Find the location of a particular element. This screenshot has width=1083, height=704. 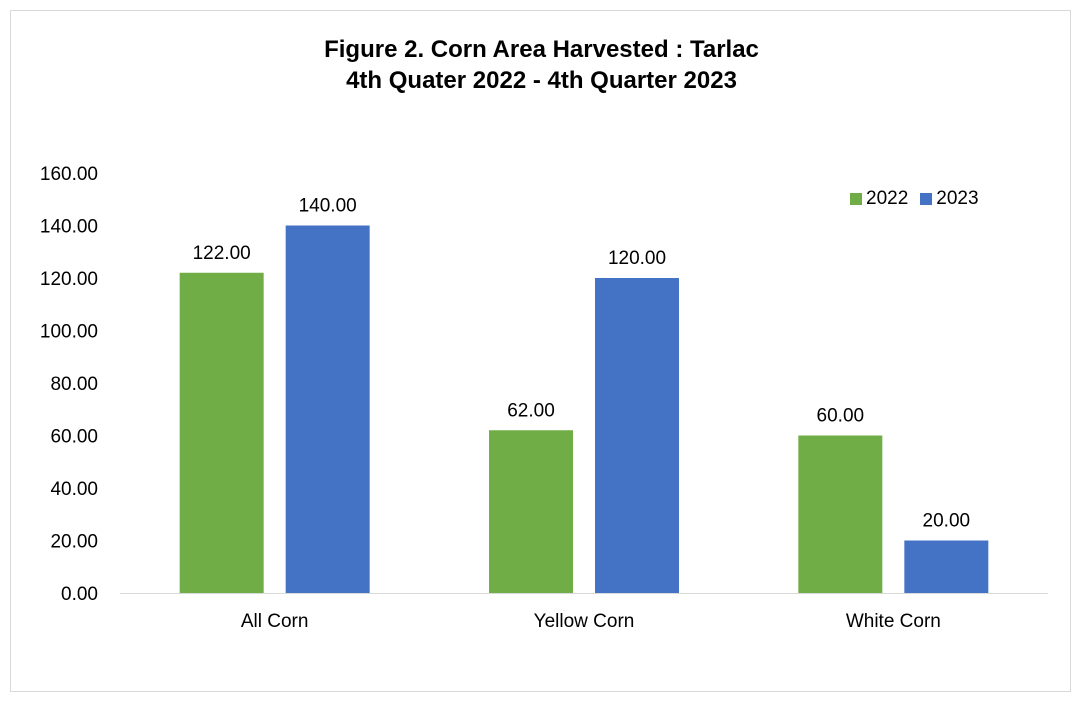

data-label: 60.00 is located at coordinates (841, 416).